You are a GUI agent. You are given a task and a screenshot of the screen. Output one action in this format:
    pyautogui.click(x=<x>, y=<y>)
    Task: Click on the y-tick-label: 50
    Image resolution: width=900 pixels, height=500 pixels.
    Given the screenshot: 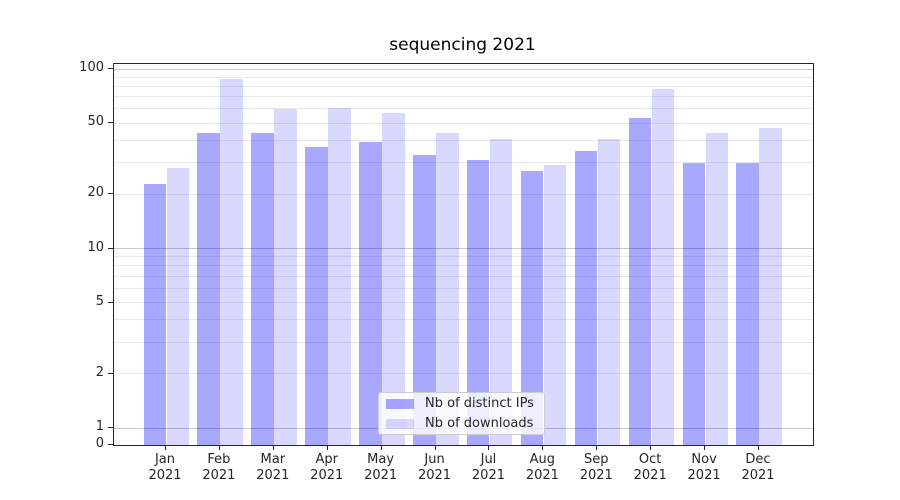 What is the action you would take?
    pyautogui.click(x=95, y=122)
    